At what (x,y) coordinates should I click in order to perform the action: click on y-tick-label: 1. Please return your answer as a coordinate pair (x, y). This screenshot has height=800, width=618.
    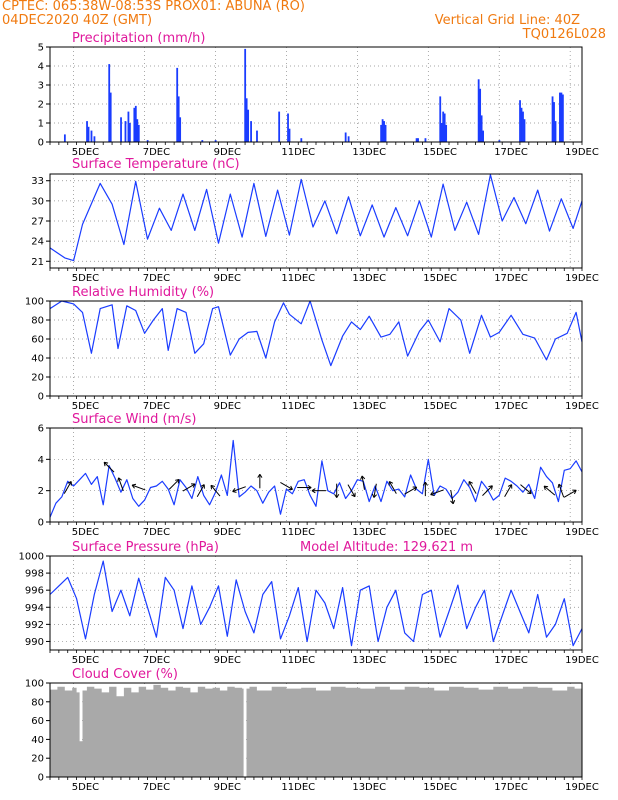
    Looking at the image, I should click on (41, 124).